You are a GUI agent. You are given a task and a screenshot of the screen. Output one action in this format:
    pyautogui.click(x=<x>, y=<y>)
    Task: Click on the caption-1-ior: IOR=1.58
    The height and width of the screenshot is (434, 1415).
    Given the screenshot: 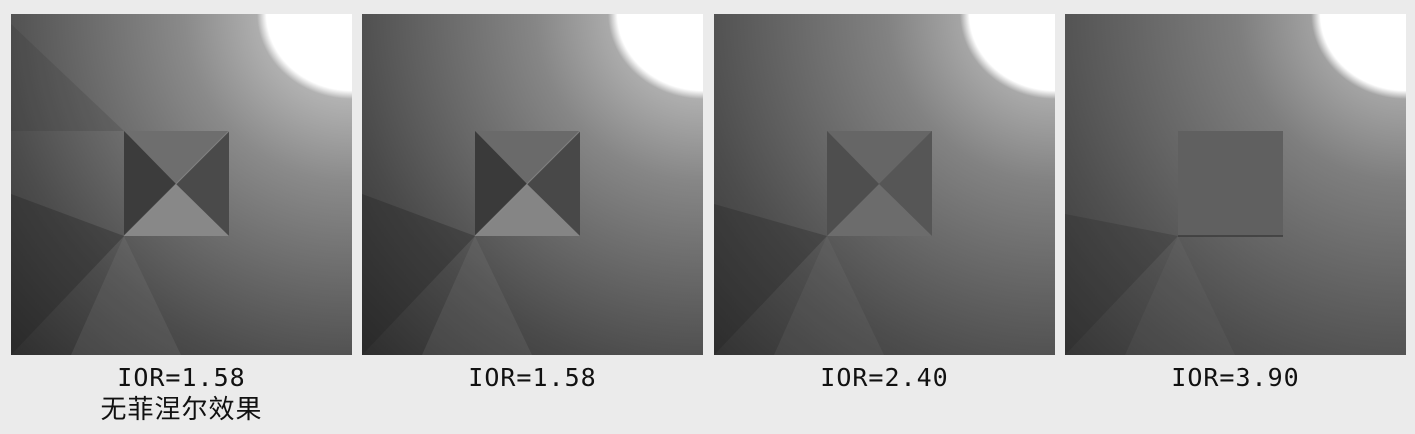 What is the action you would take?
    pyautogui.click(x=181, y=377)
    